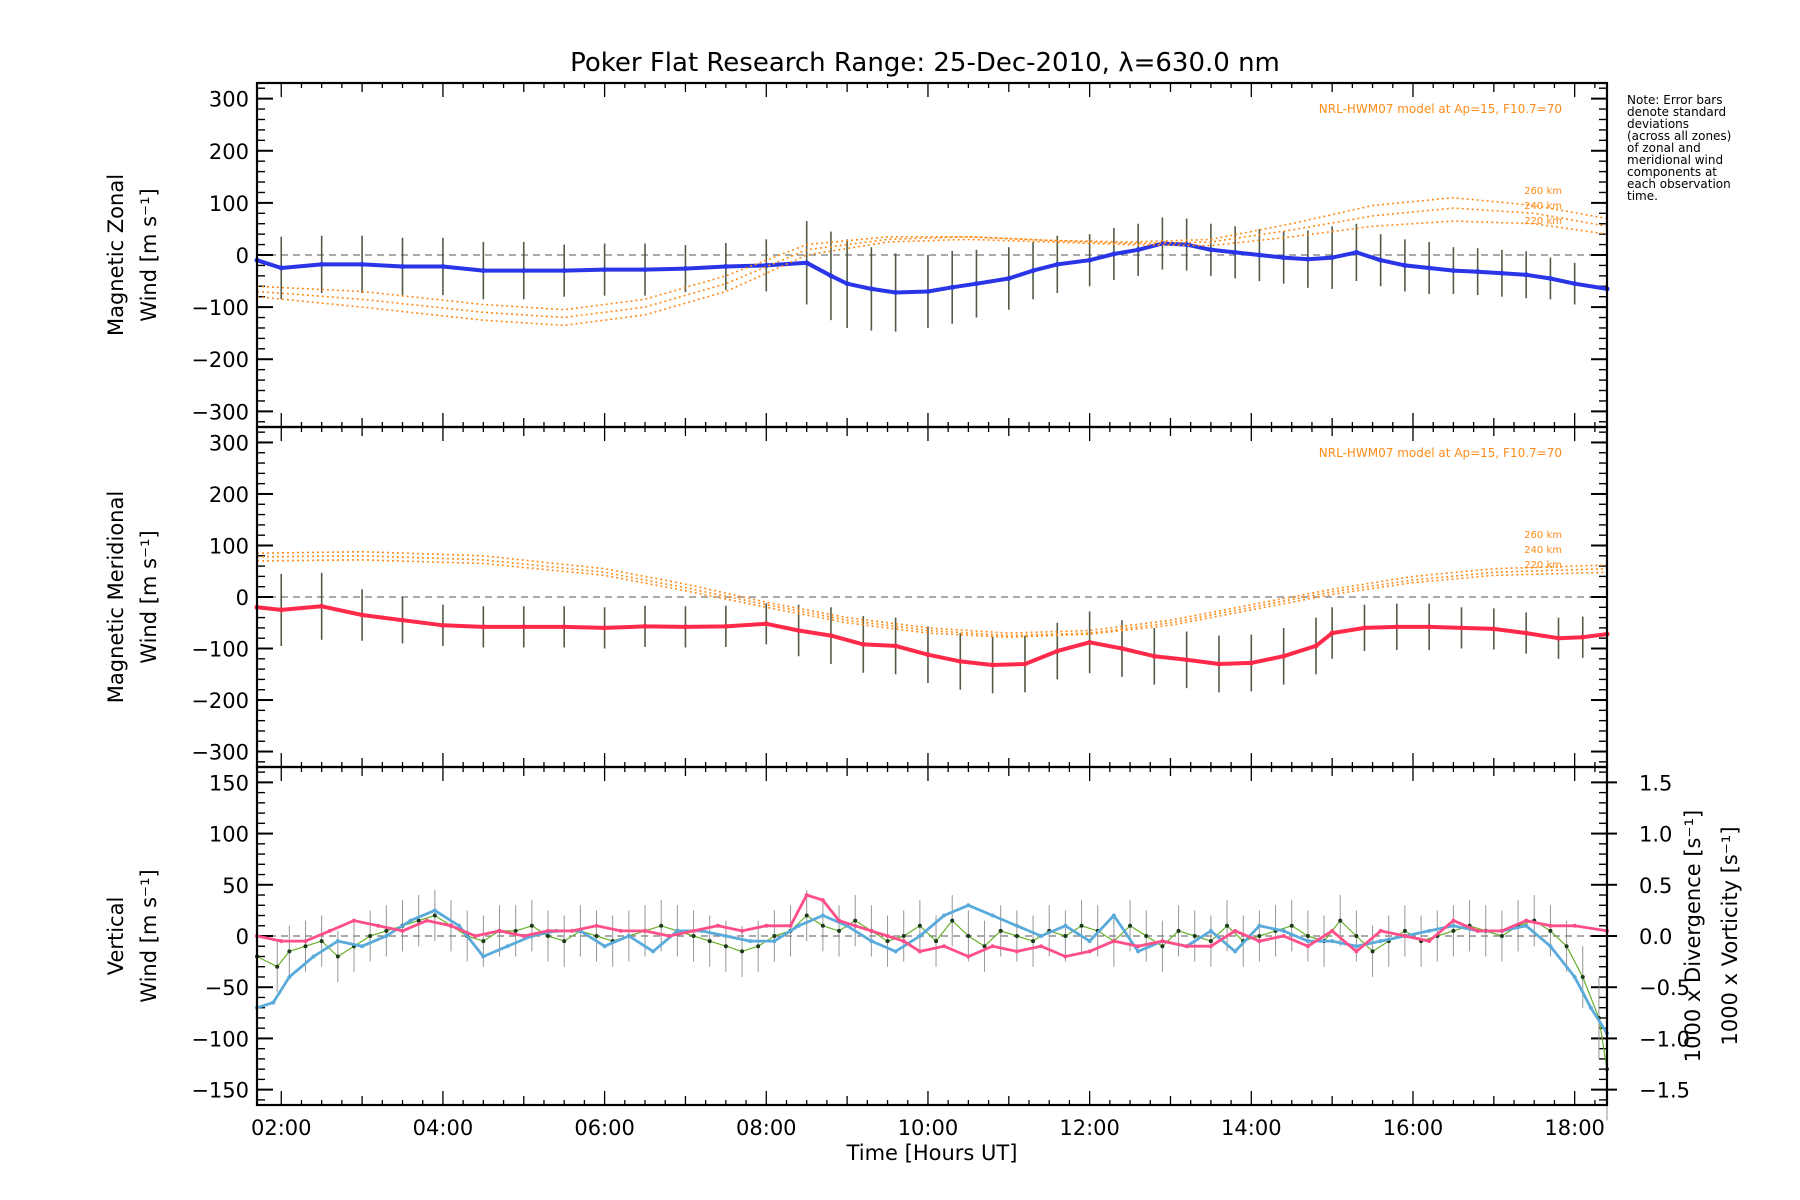 Image resolution: width=1800 pixels, height=1200 pixels. What do you see at coordinates (1655, 886) in the screenshot?
I see `y2-tick-label: 0.5` at bounding box center [1655, 886].